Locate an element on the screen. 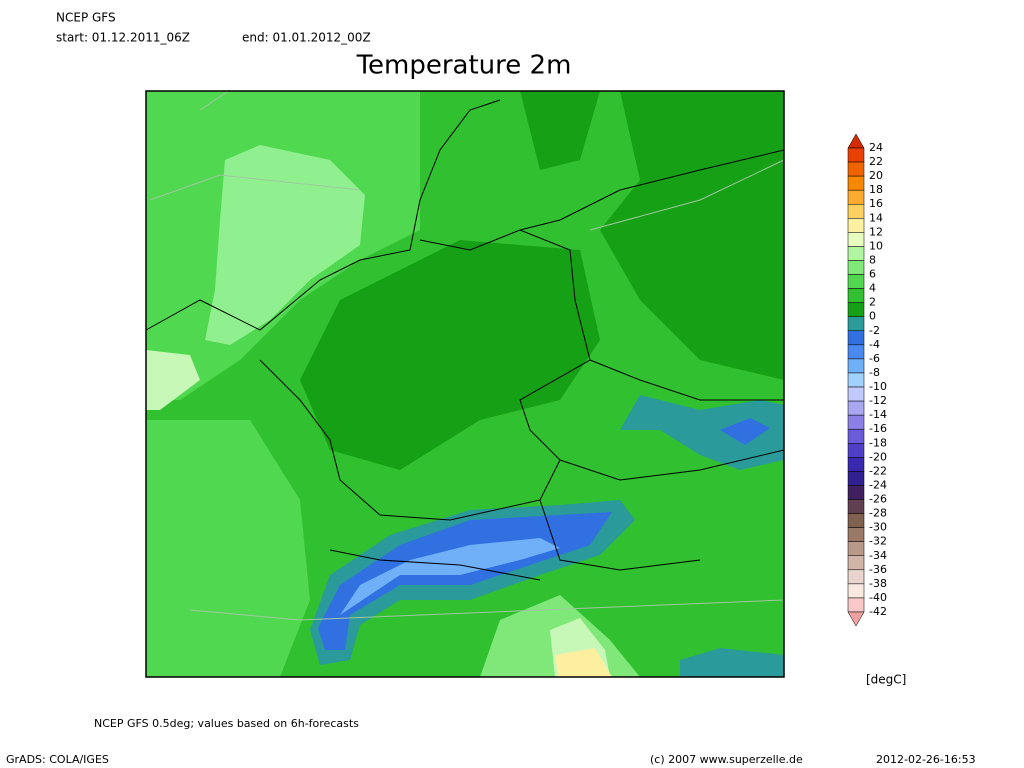  colorbar-label: -2 is located at coordinates (874, 330).